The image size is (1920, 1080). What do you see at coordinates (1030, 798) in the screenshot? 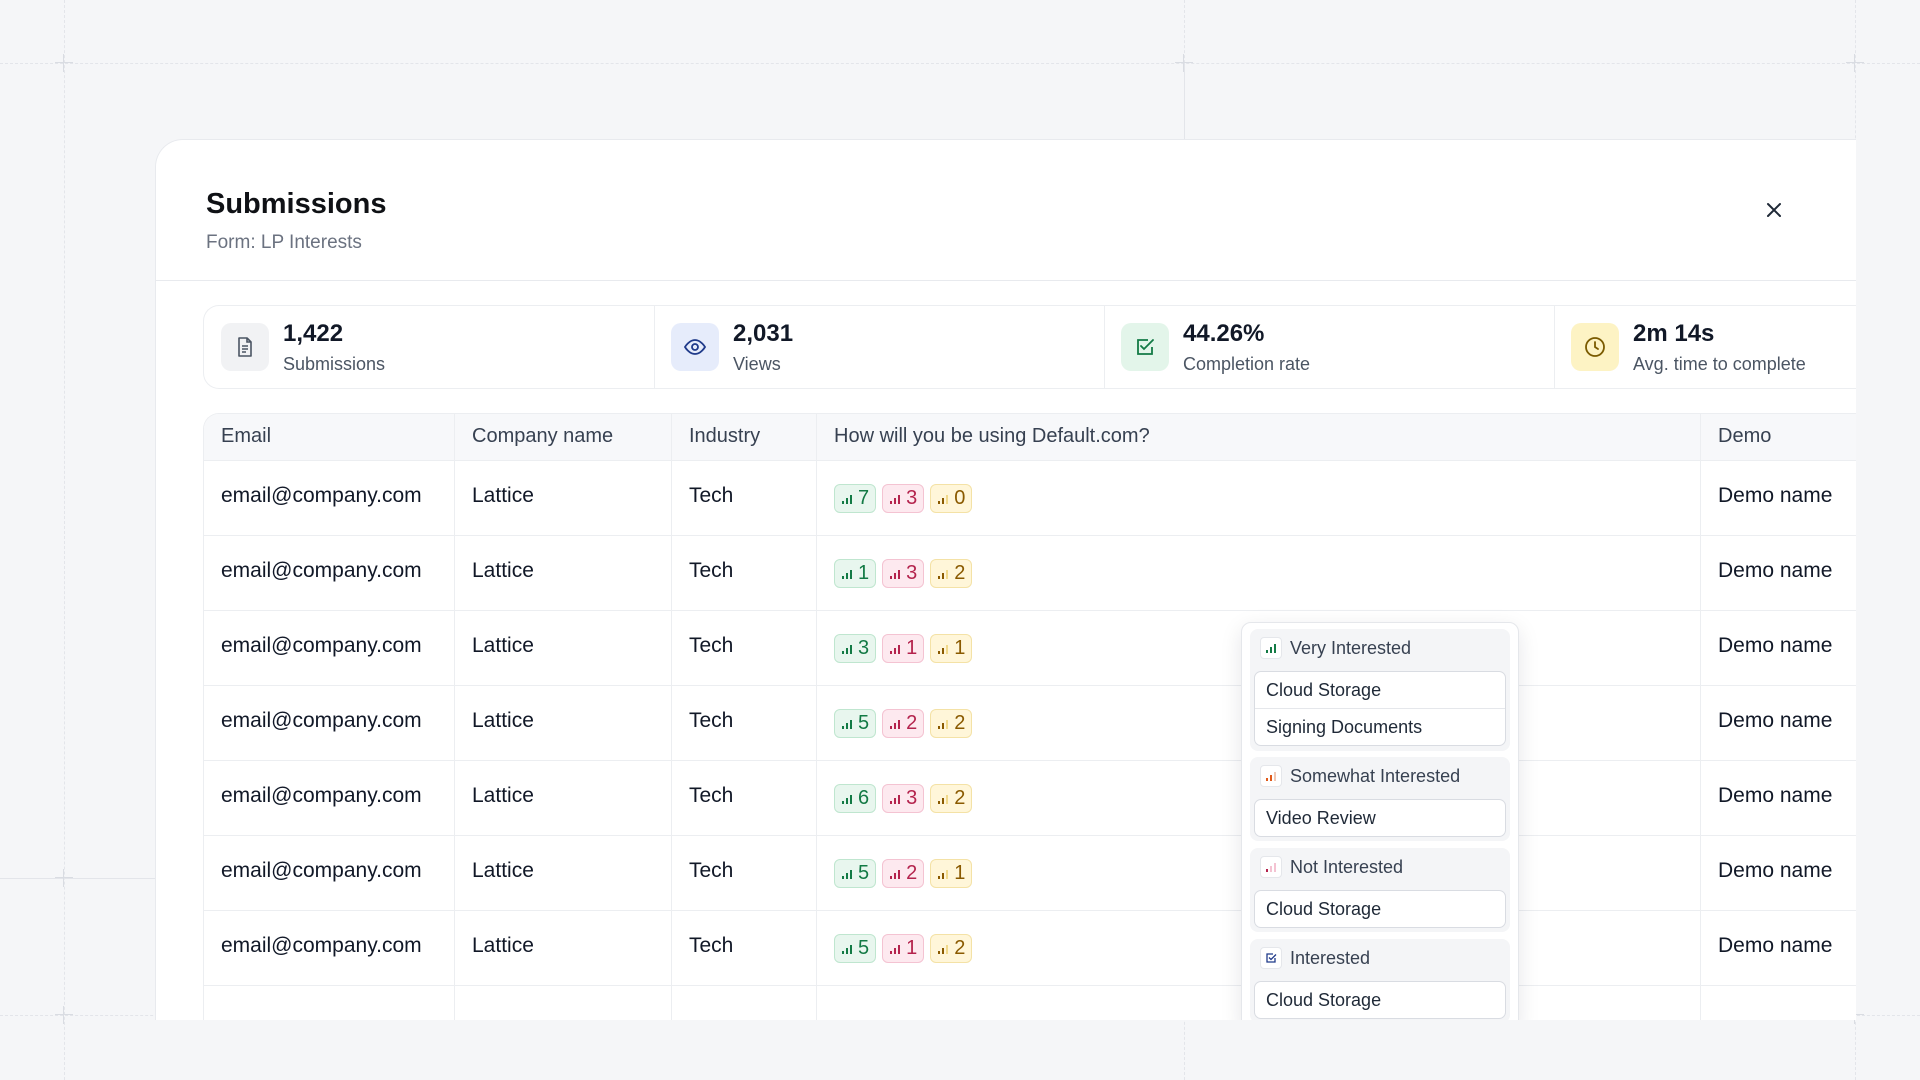
I see `table-row: email@company.com Lattice Tech 6 3 2 Demo name` at bounding box center [1030, 798].